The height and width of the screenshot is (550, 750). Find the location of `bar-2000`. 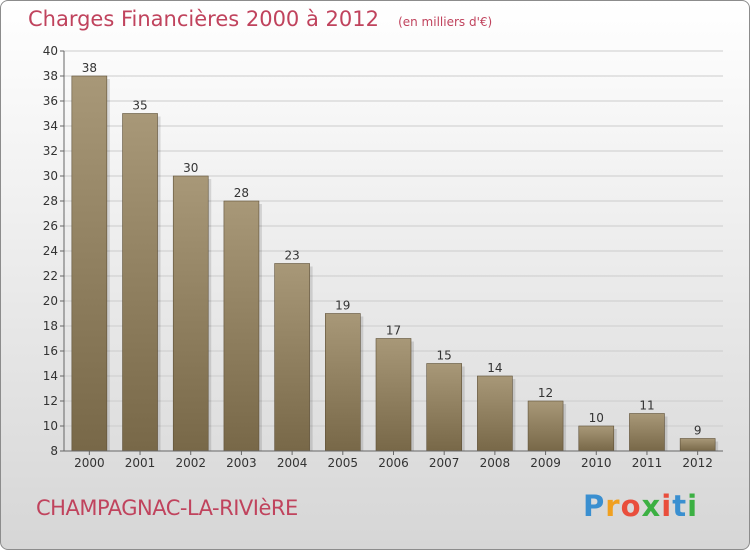

bar-2000 is located at coordinates (89, 263).